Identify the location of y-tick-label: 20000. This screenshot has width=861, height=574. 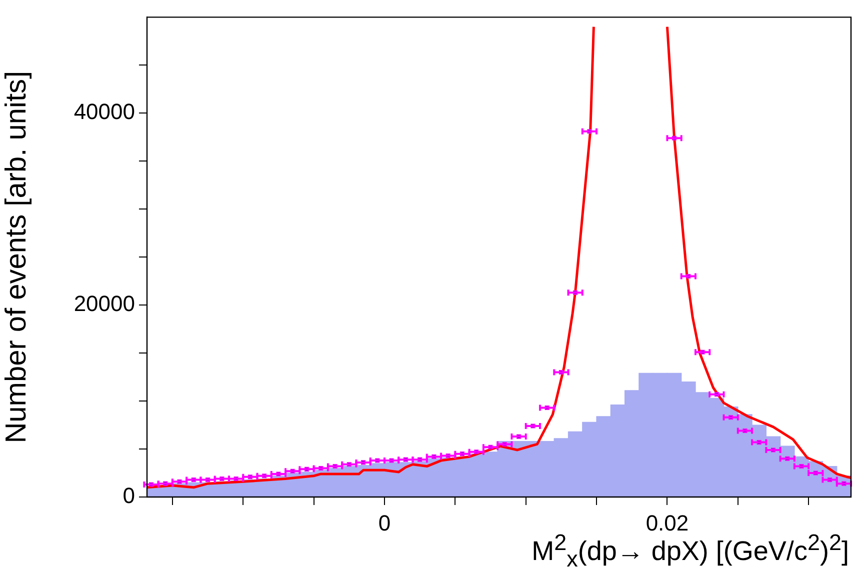
(104, 303).